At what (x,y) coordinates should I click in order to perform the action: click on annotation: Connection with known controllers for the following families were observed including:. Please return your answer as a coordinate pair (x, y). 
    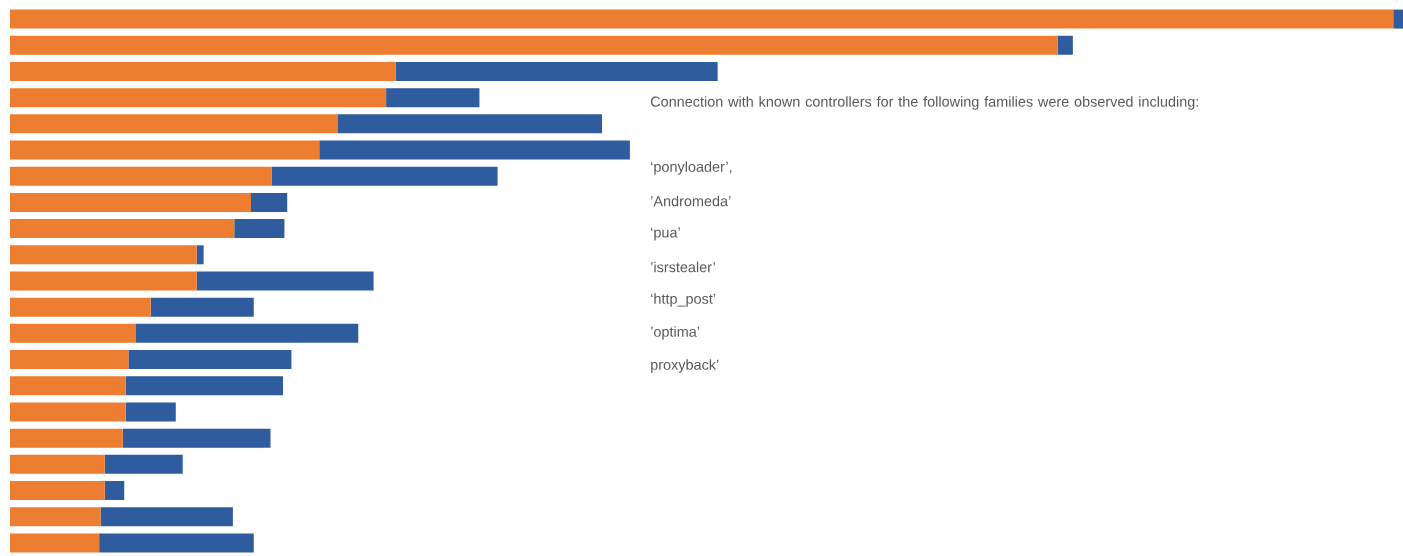
    Looking at the image, I should click on (924, 103).